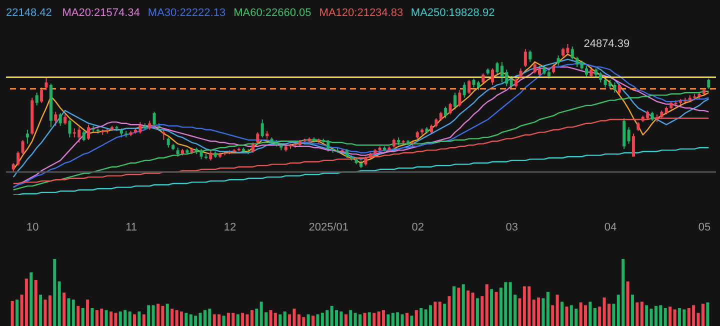  What do you see at coordinates (101, 13) in the screenshot?
I see `text: MA20:21574.34` at bounding box center [101, 13].